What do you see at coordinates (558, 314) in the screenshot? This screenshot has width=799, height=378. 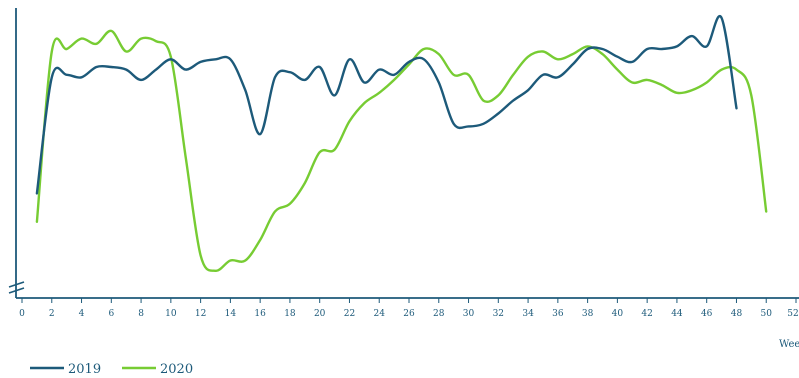 I see `x-tick-label: 36` at bounding box center [558, 314].